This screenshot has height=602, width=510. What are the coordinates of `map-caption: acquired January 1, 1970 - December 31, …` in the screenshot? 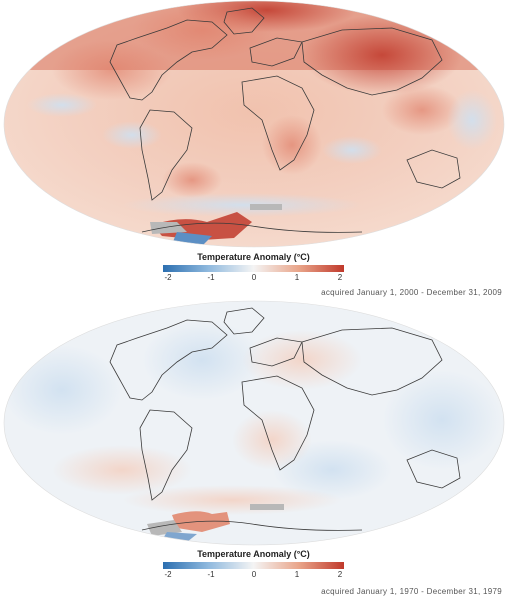 It's located at (411, 591).